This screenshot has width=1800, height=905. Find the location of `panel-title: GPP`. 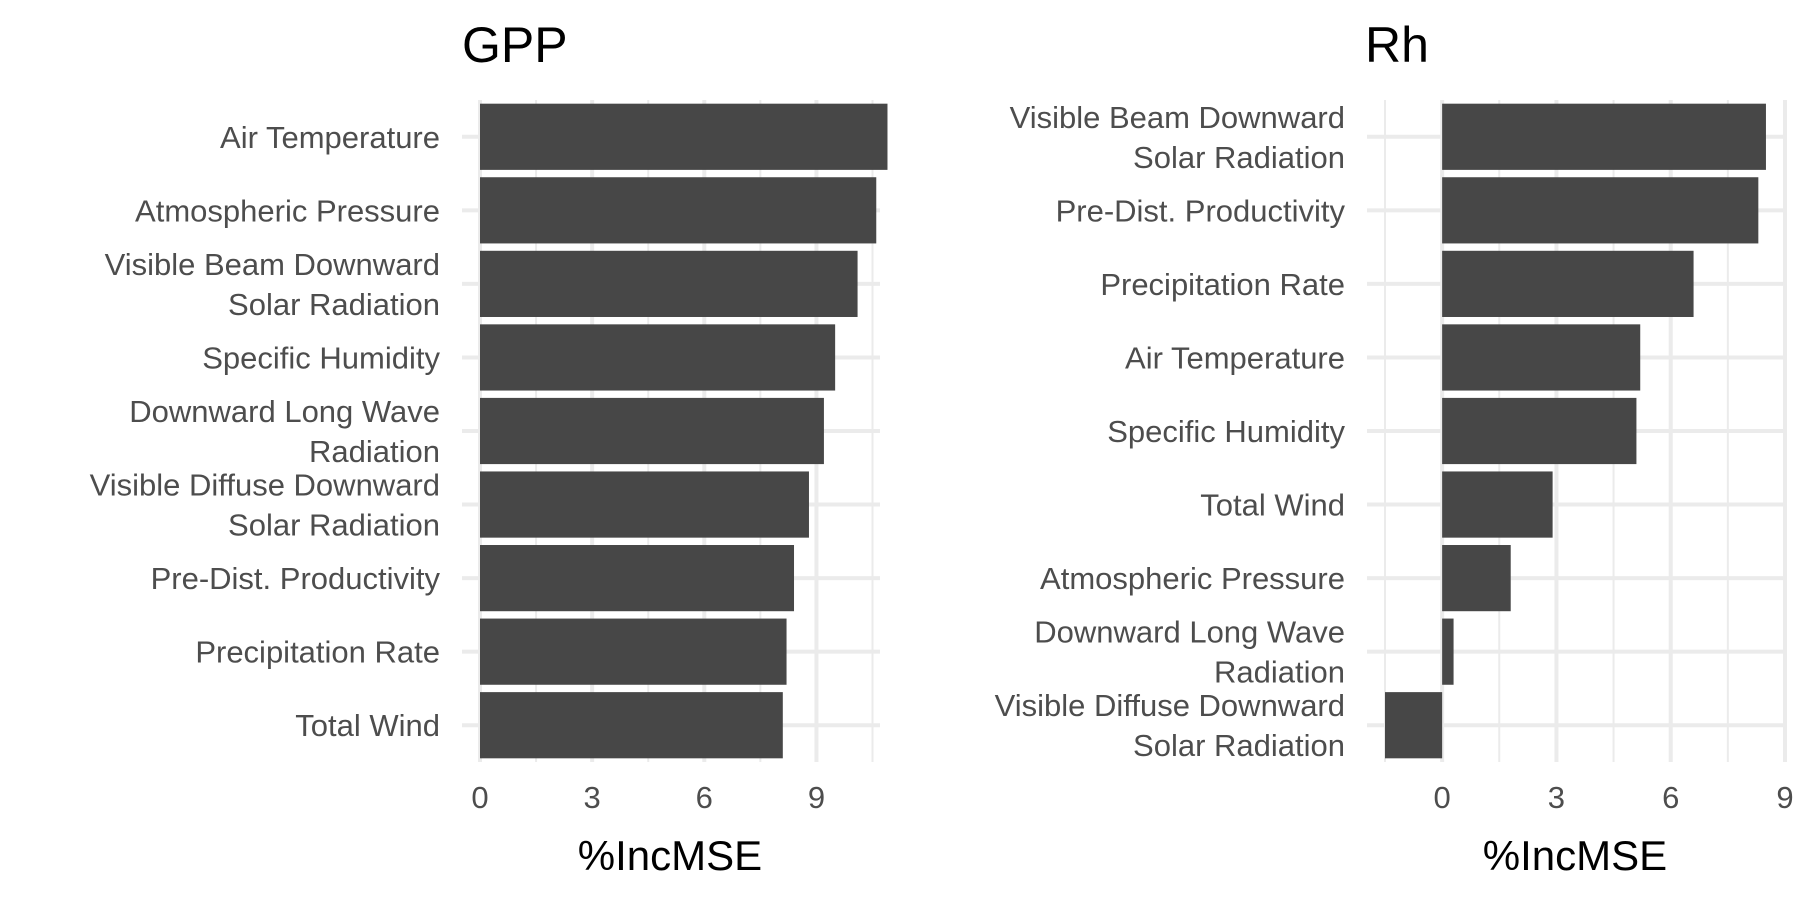

panel-title: GPP is located at coordinates (515, 45).